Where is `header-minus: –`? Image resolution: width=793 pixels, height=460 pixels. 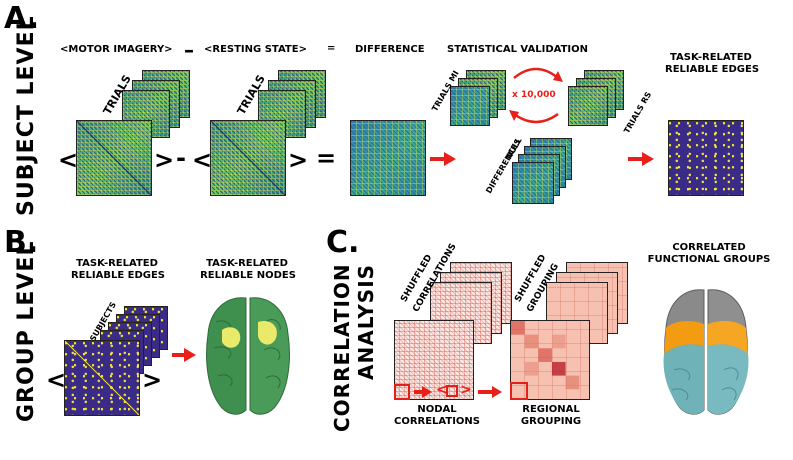
header-minus: – is located at coordinates (189, 50).